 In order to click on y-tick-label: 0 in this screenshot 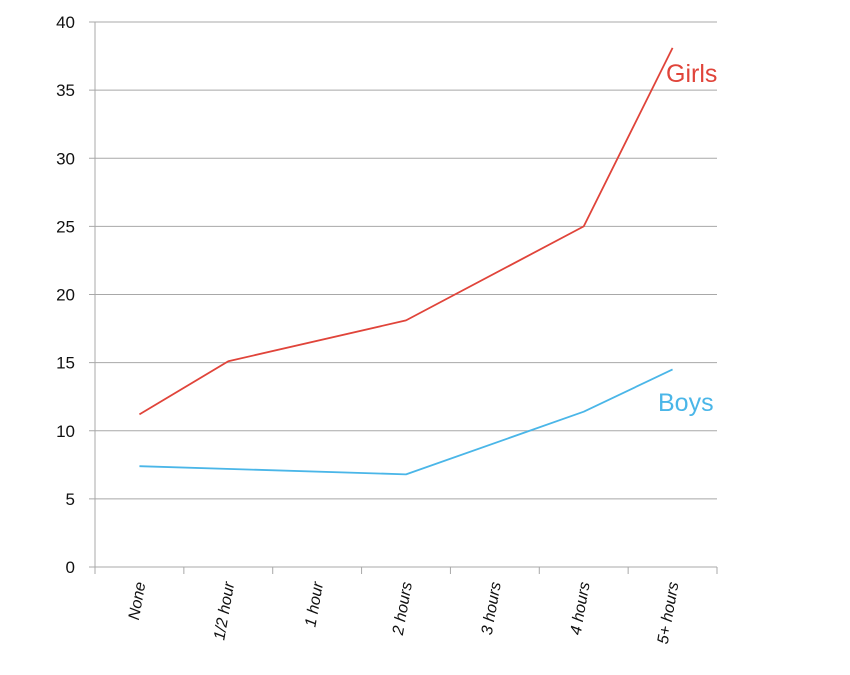, I will do `click(70, 567)`.